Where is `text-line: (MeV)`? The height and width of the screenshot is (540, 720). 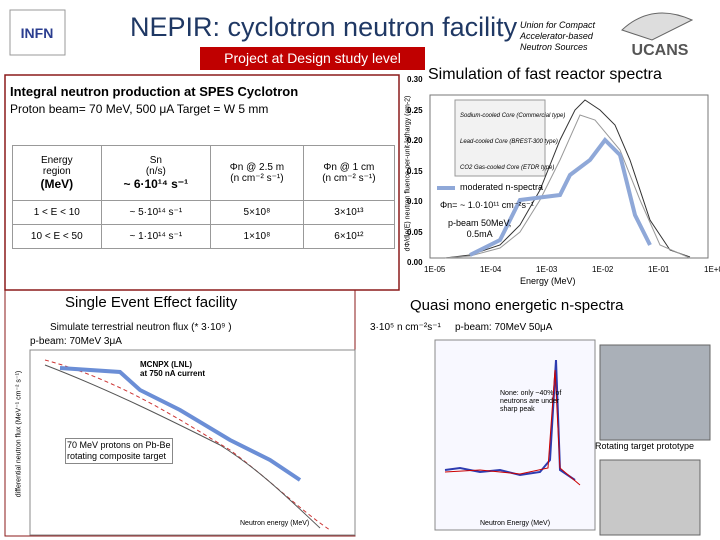
text-line: (MeV) is located at coordinates (57, 184).